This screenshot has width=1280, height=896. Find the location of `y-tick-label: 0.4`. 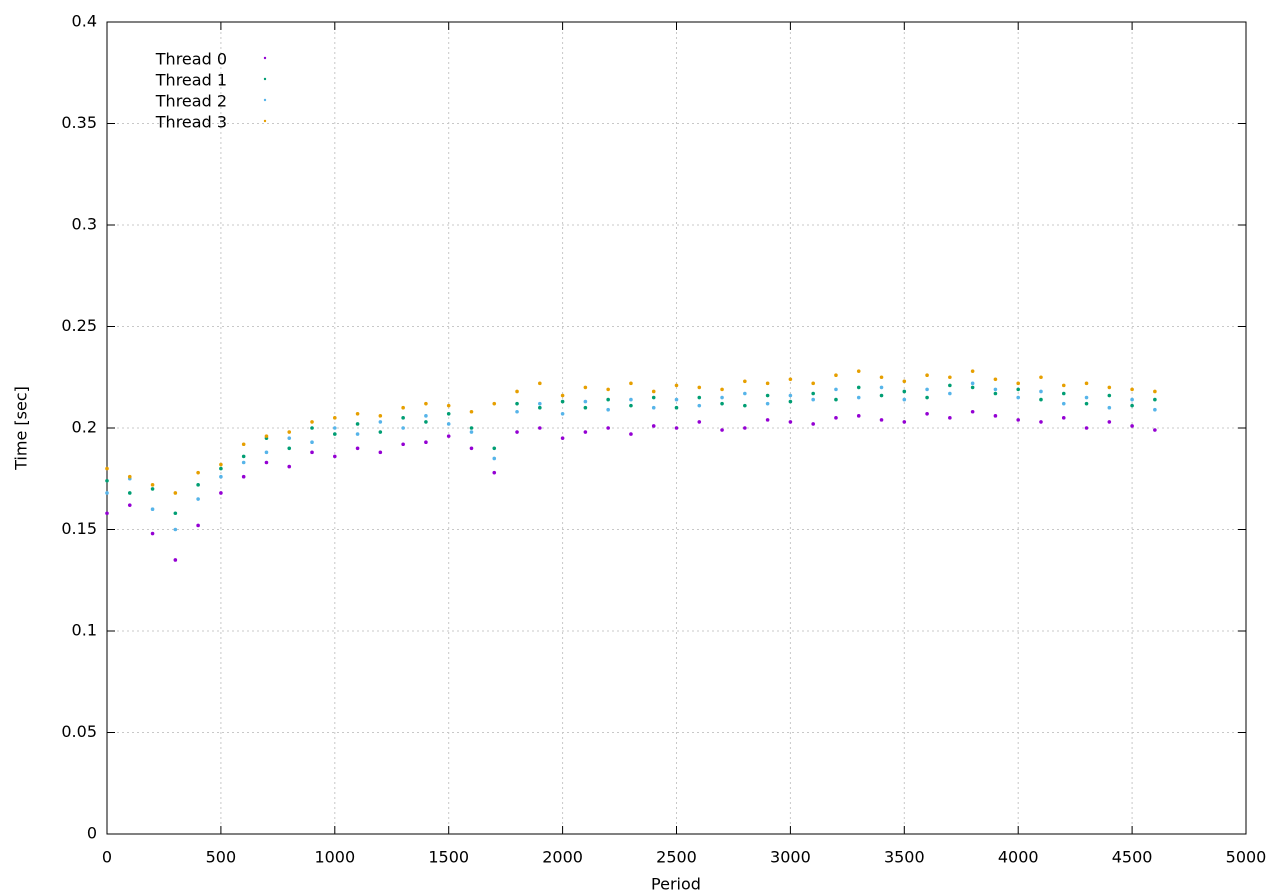

y-tick-label: 0.4 is located at coordinates (84, 21).